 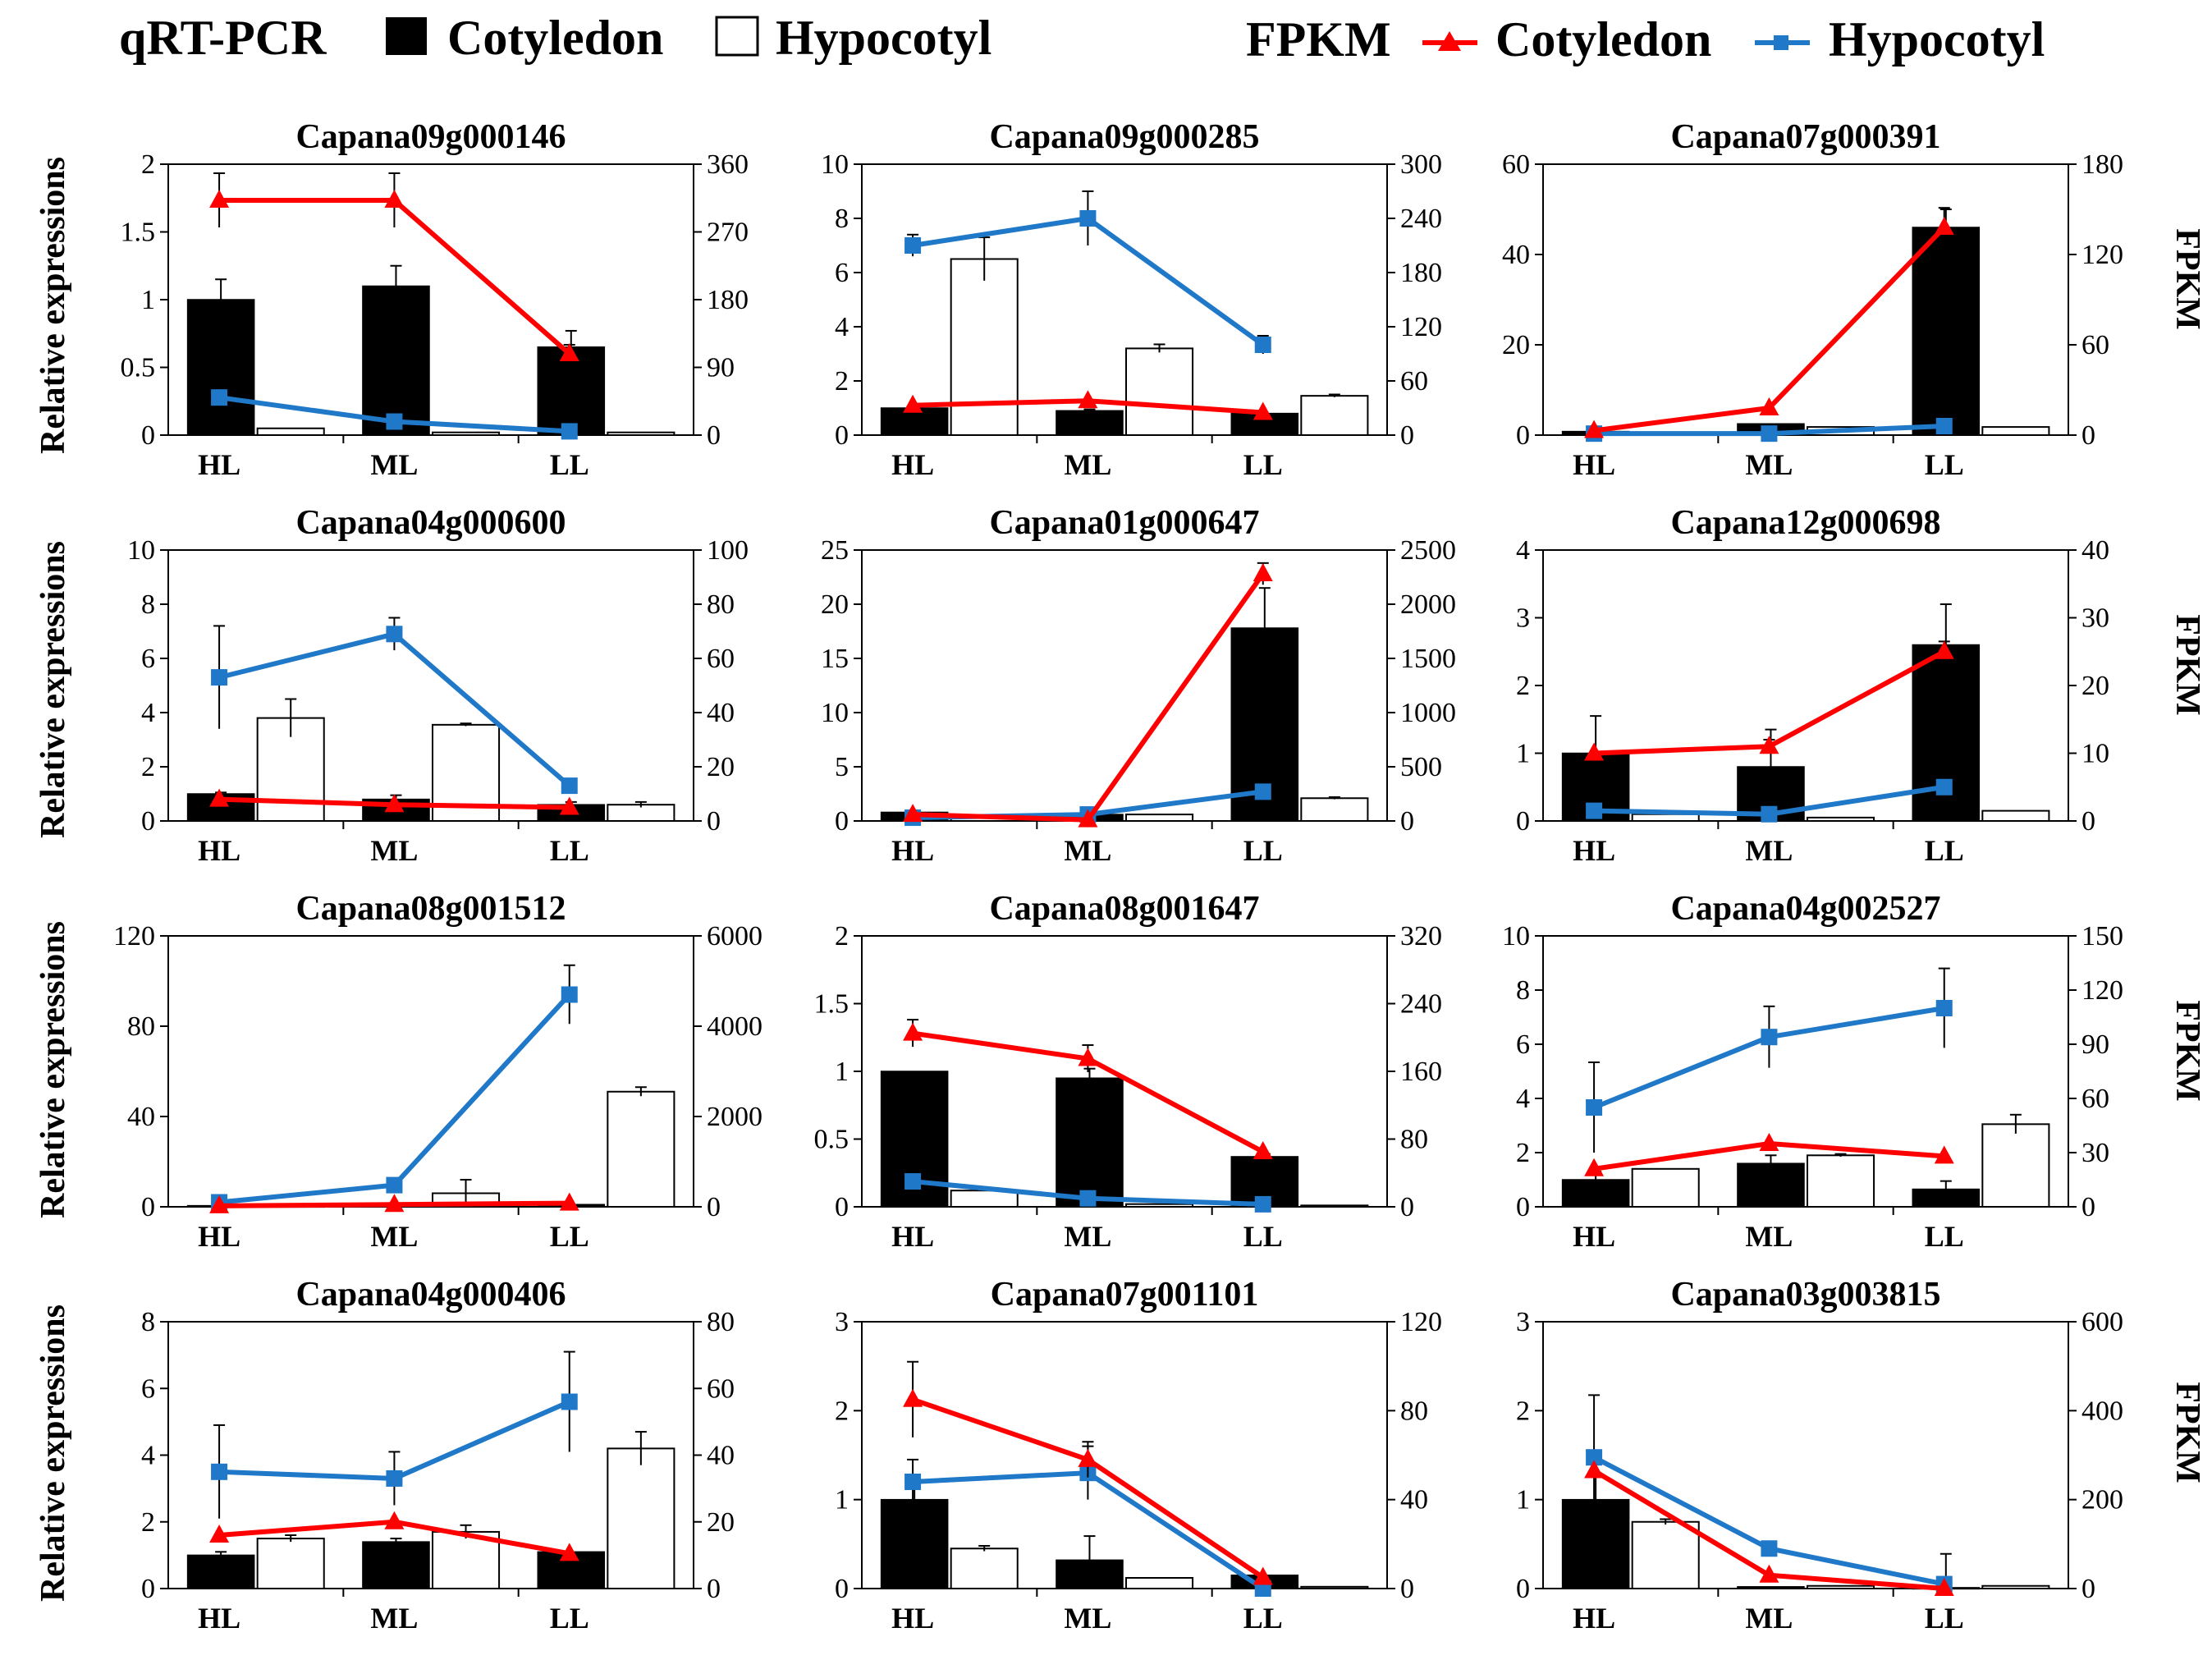 I want to click on y-tick-label-left: 15, so click(x=835, y=659).